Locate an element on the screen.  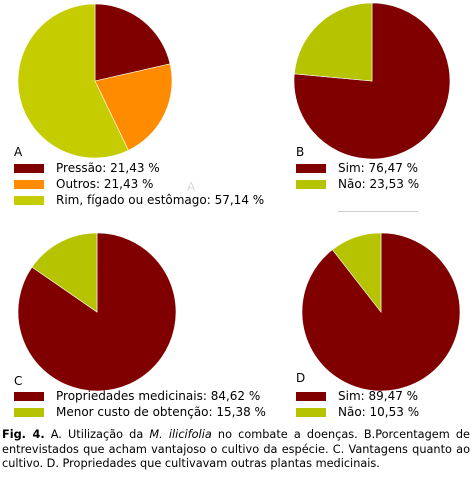
pie-chart-b is located at coordinates (372, 81).